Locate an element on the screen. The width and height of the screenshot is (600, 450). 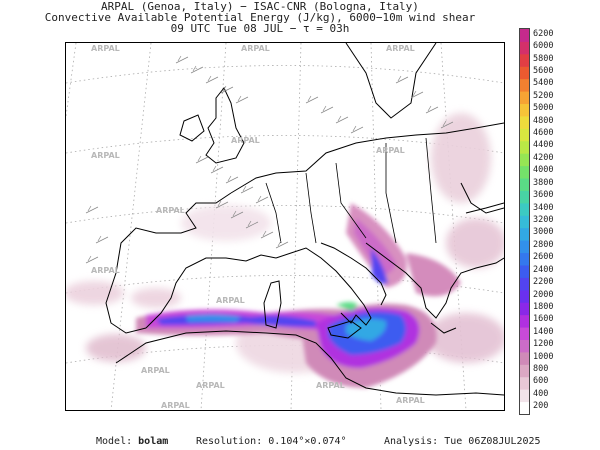
footer-model: Model: bolam is located at coordinates (132, 442).